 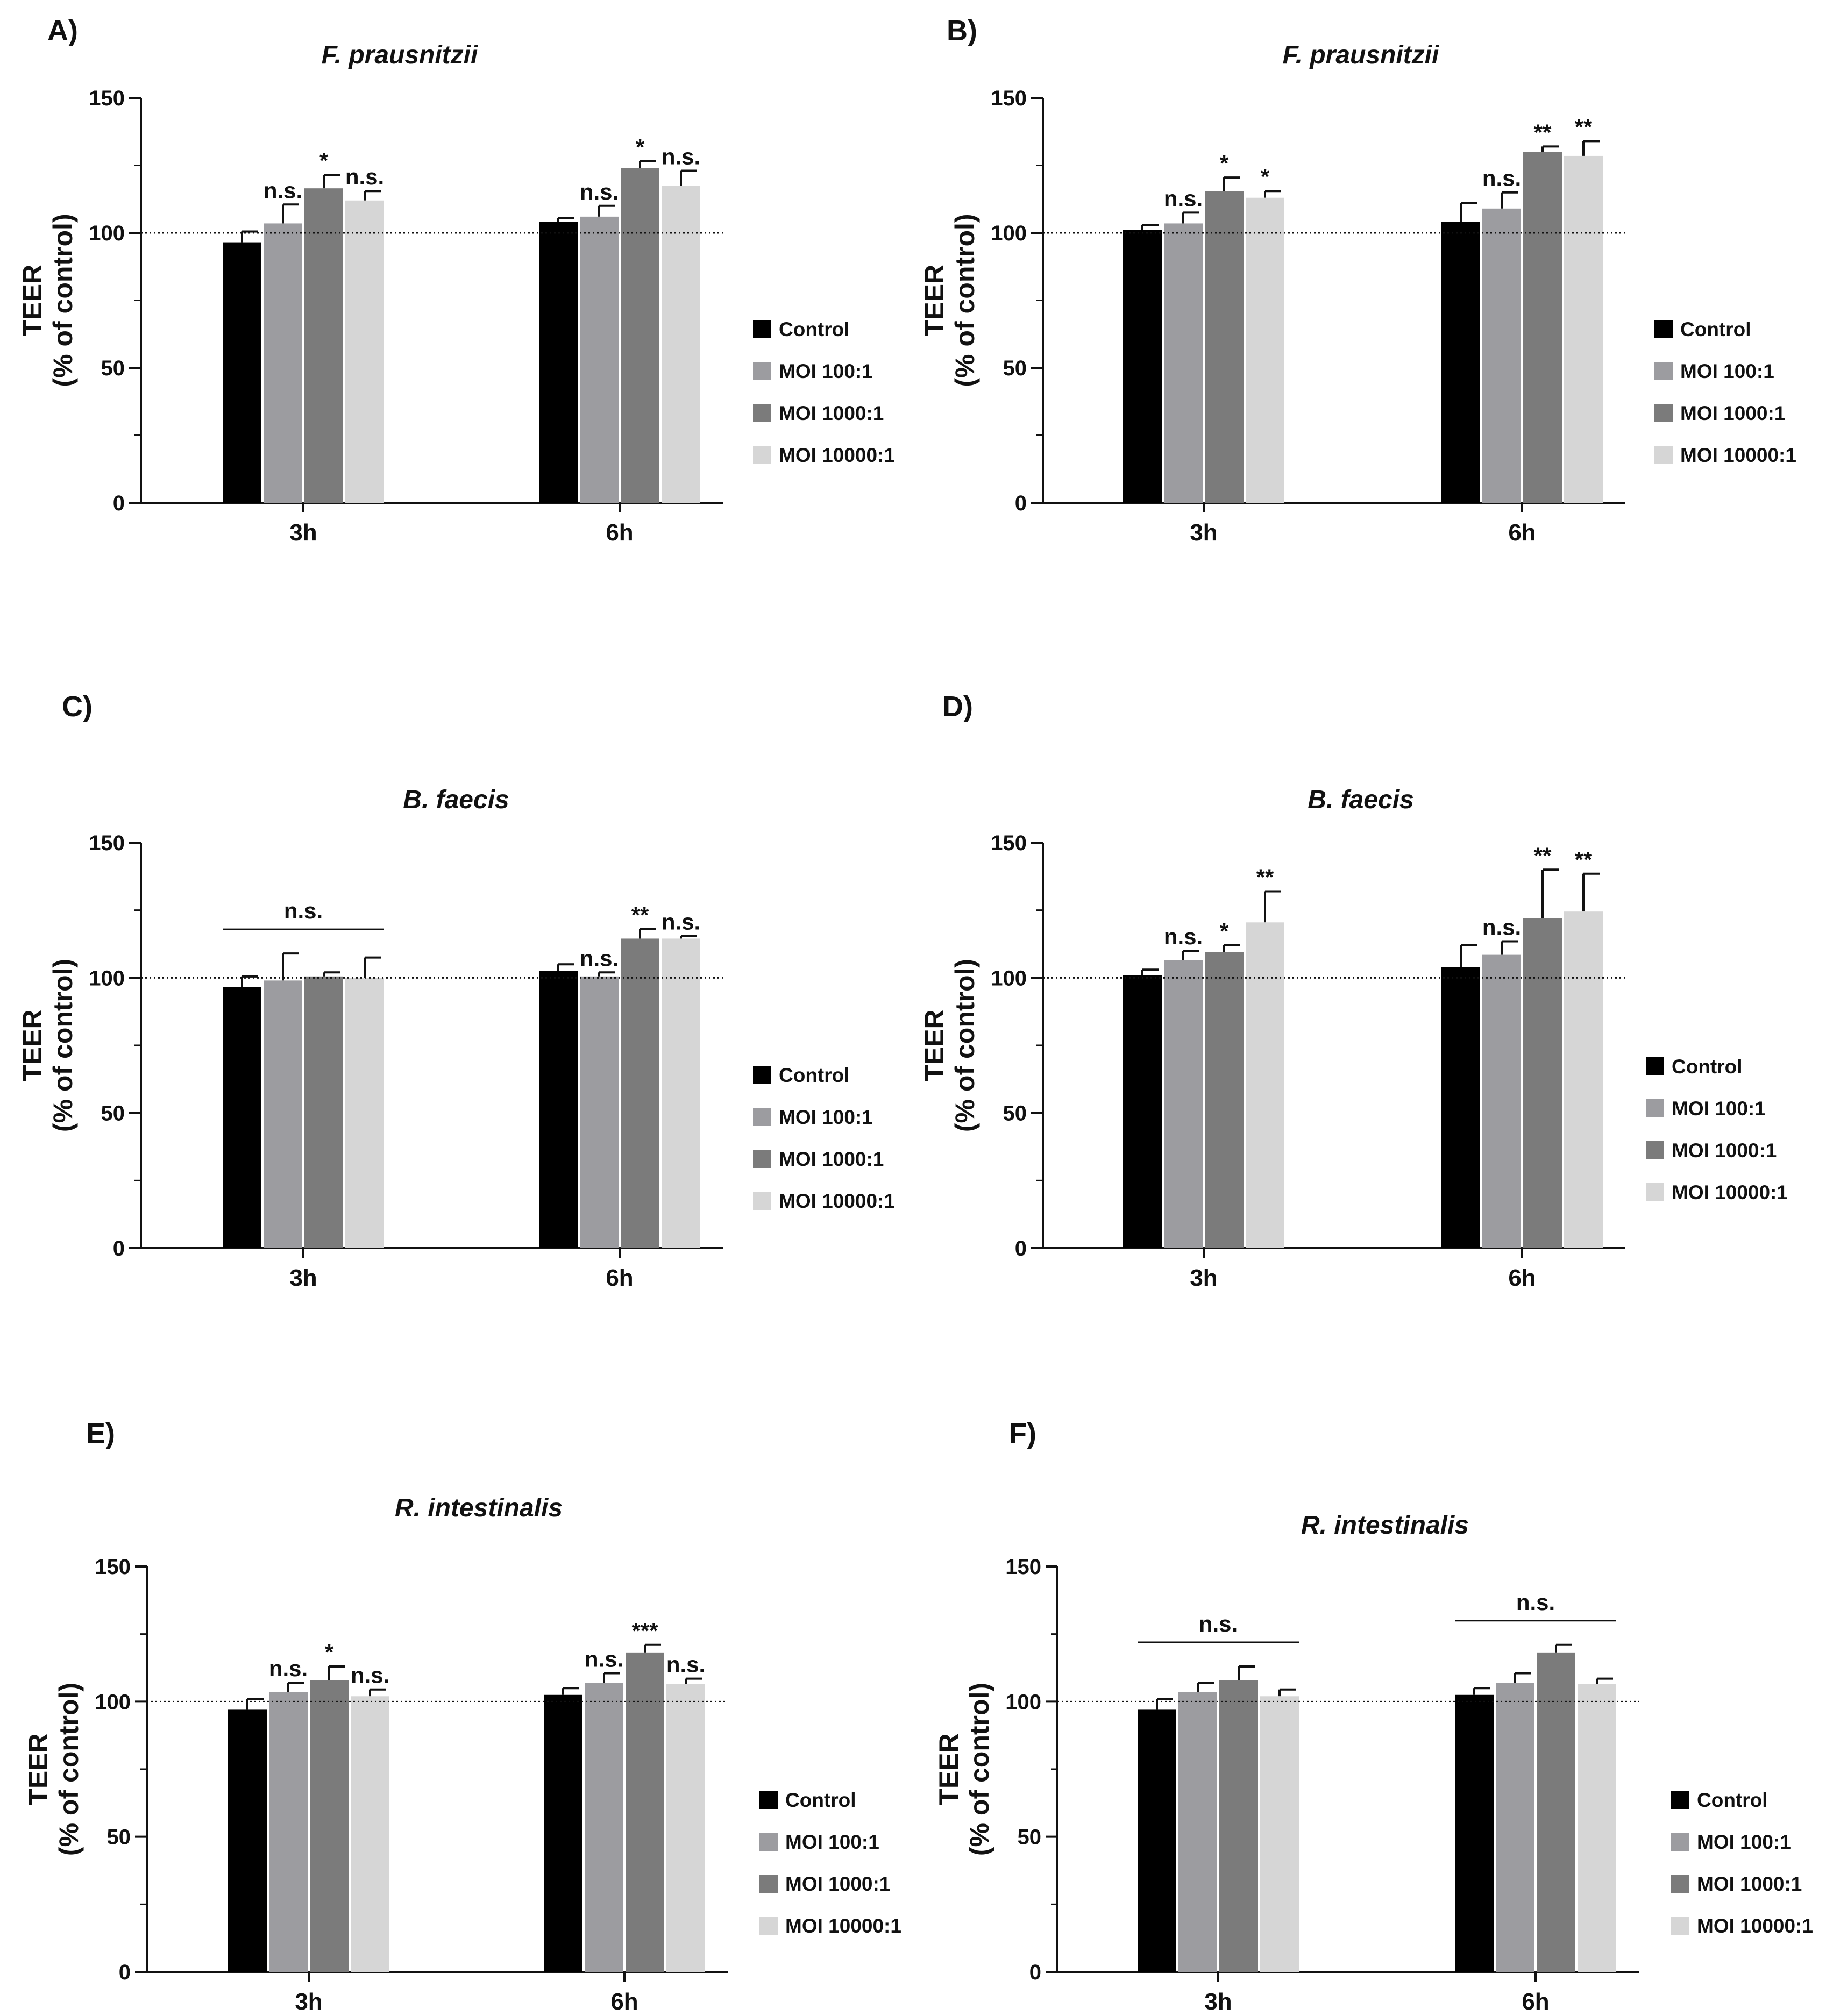 What do you see at coordinates (957, 706) in the screenshot?
I see `panel-letter: D)` at bounding box center [957, 706].